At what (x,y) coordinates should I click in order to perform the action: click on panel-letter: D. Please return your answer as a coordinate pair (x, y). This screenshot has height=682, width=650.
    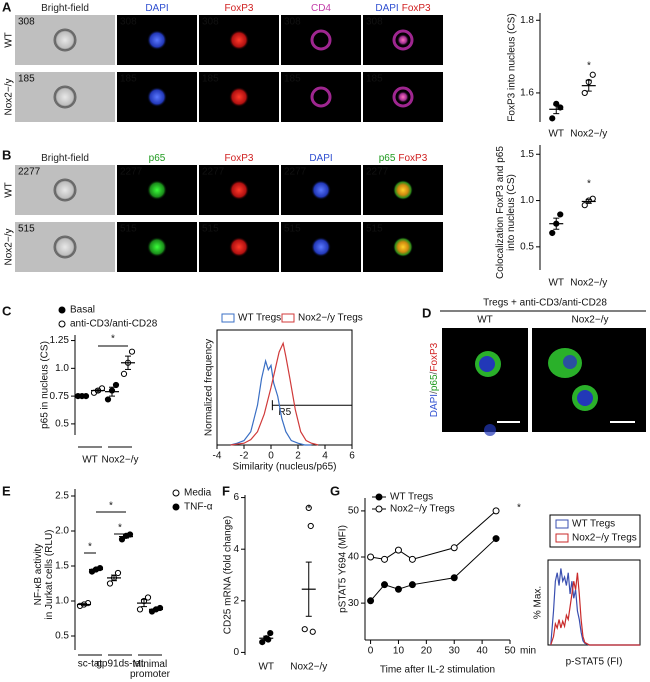
    Looking at the image, I should click on (426, 312).